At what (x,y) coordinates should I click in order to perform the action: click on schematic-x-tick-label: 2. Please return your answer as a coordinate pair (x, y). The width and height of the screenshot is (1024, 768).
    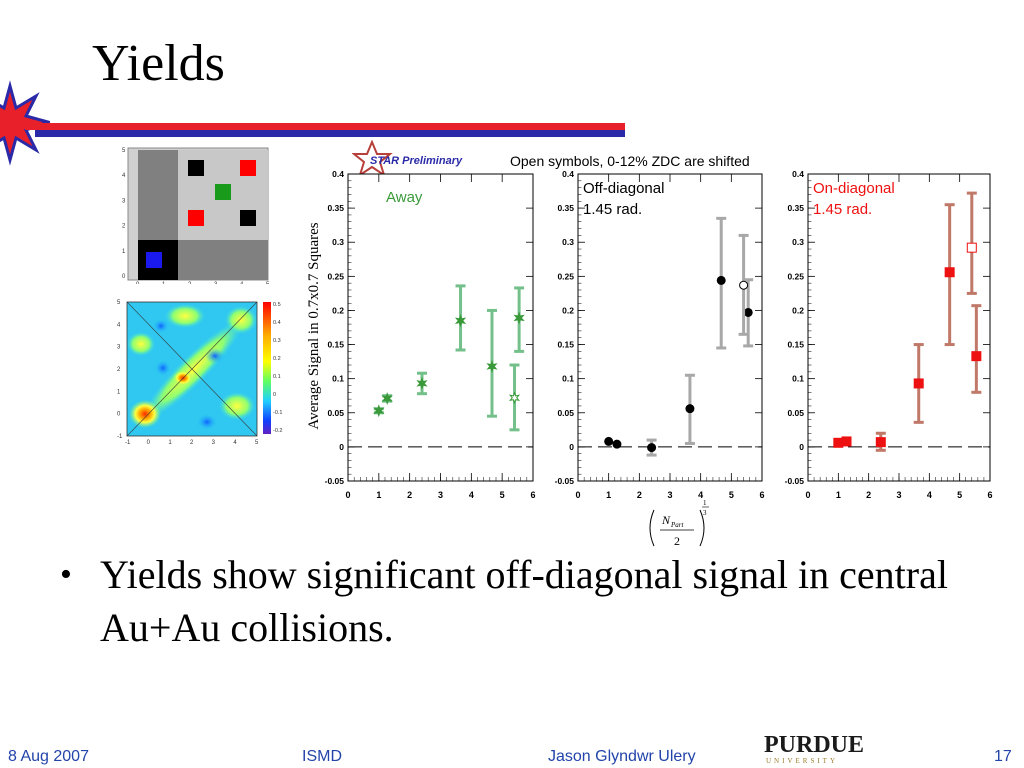
    Looking at the image, I should click on (190, 283).